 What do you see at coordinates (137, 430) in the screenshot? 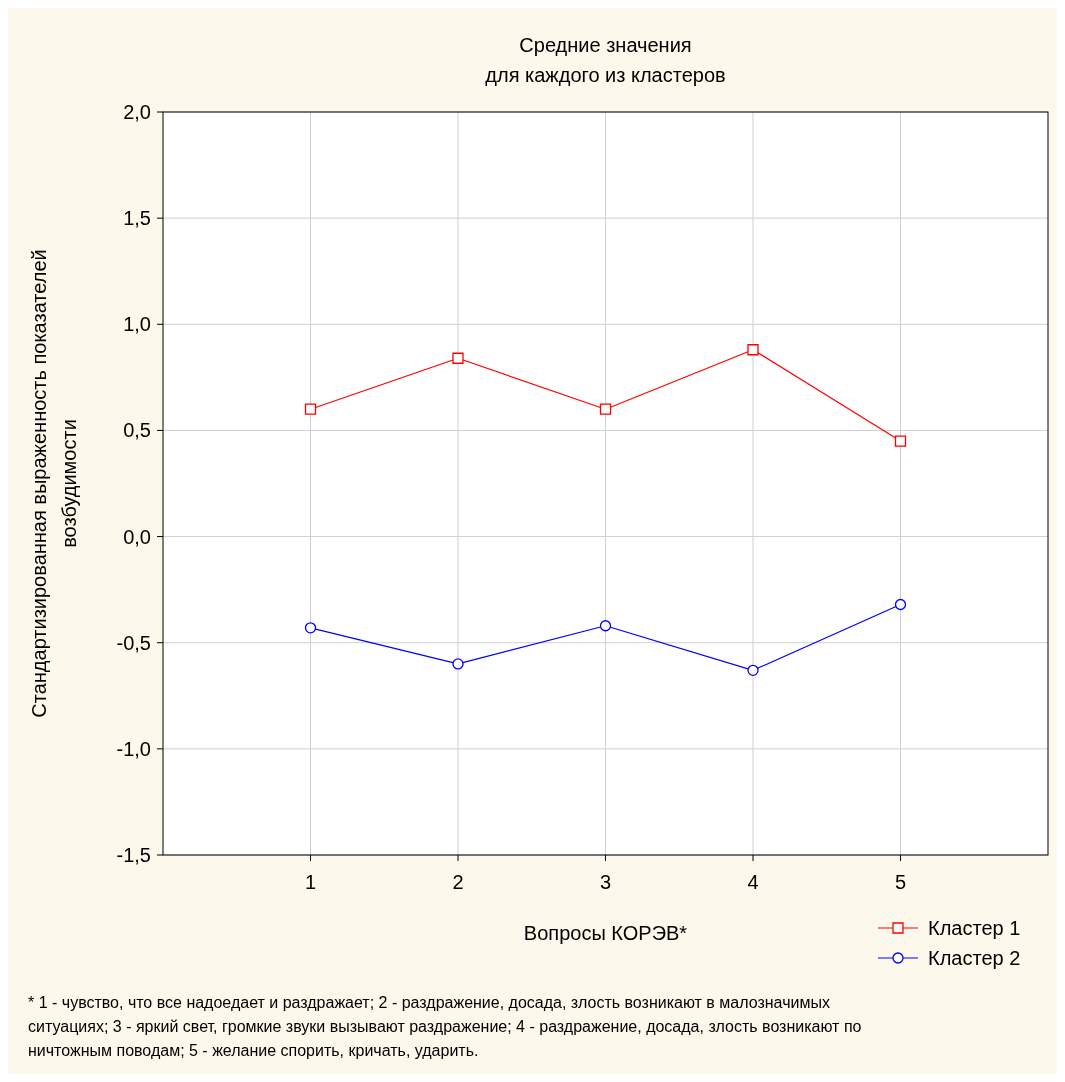
I see `y-tick-label: 0,5` at bounding box center [137, 430].